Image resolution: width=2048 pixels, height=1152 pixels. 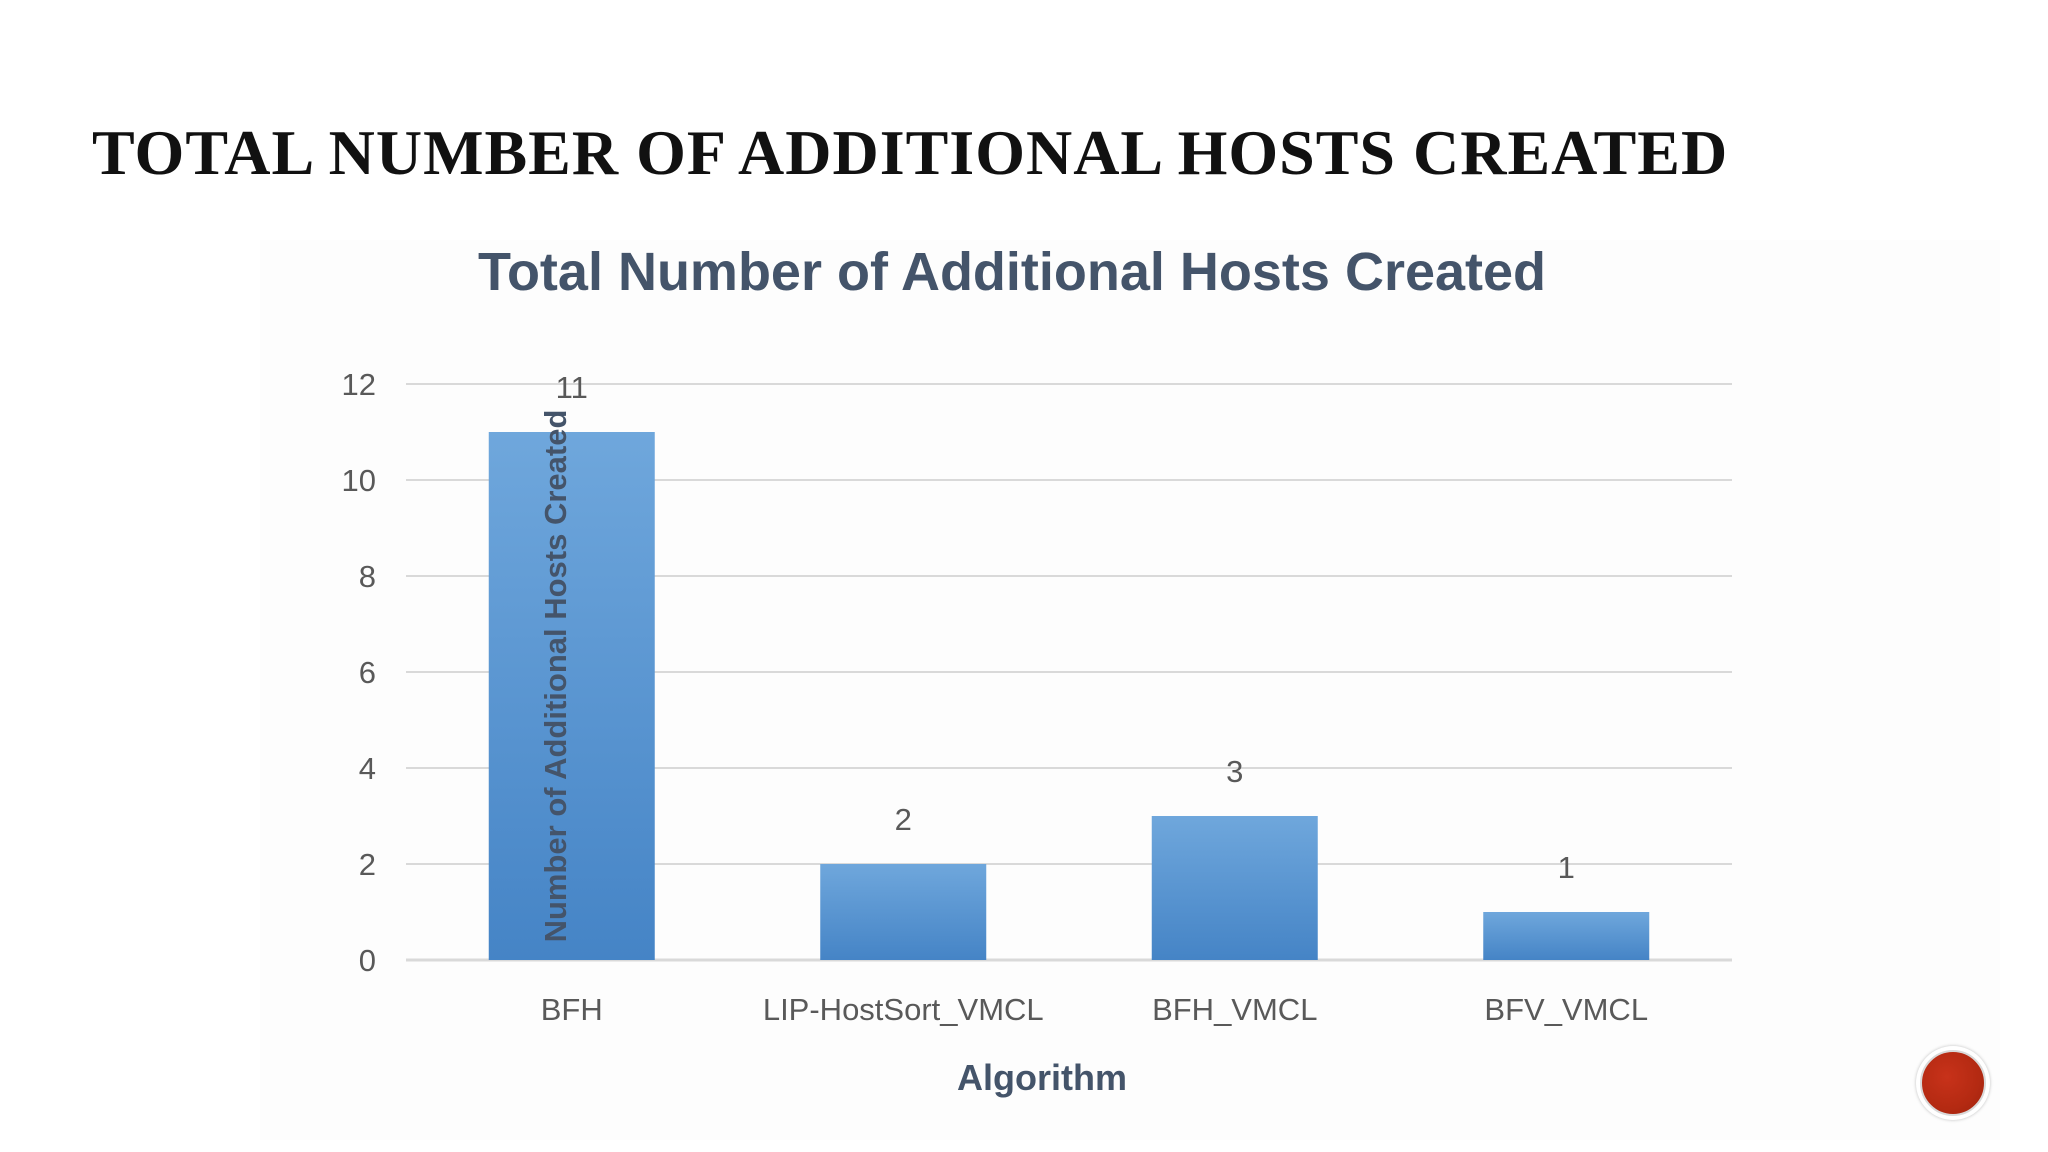 What do you see at coordinates (910, 152) in the screenshot?
I see `slide-title: TOTAL NUMBER OF ADDITIONAL HOSTS CREATED` at bounding box center [910, 152].